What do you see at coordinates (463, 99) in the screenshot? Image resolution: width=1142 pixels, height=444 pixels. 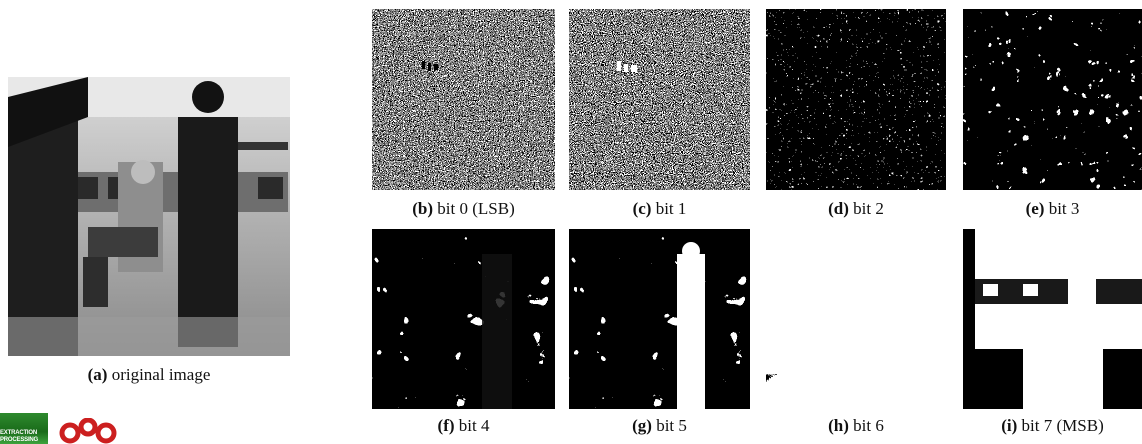 I see `bit-plane-0-image` at bounding box center [463, 99].